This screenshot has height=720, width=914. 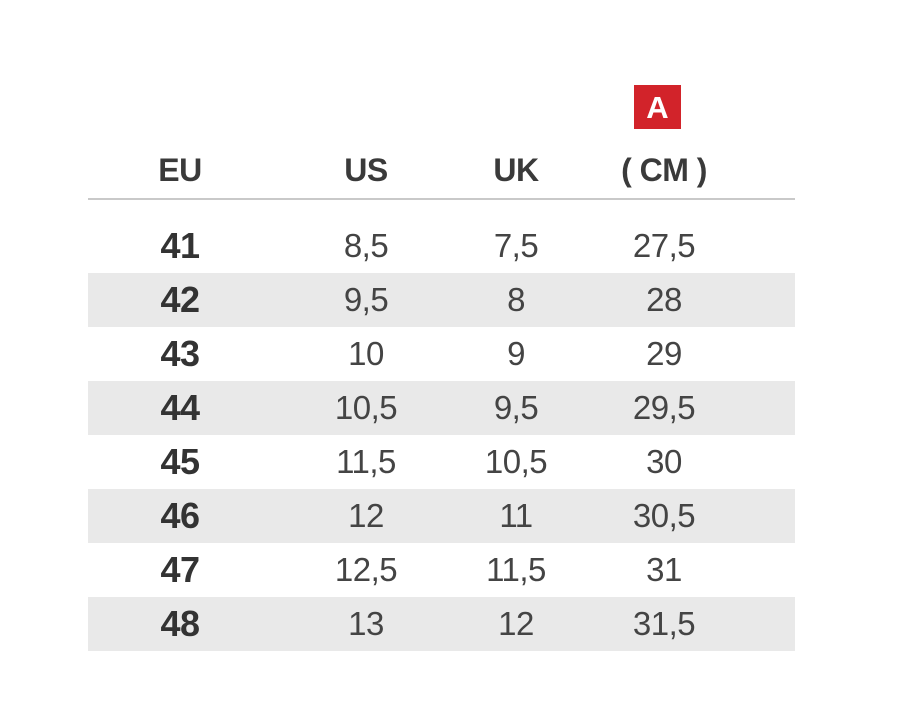 I want to click on table-row-eu-46: 46 12 11 30,5, so click(x=441, y=516).